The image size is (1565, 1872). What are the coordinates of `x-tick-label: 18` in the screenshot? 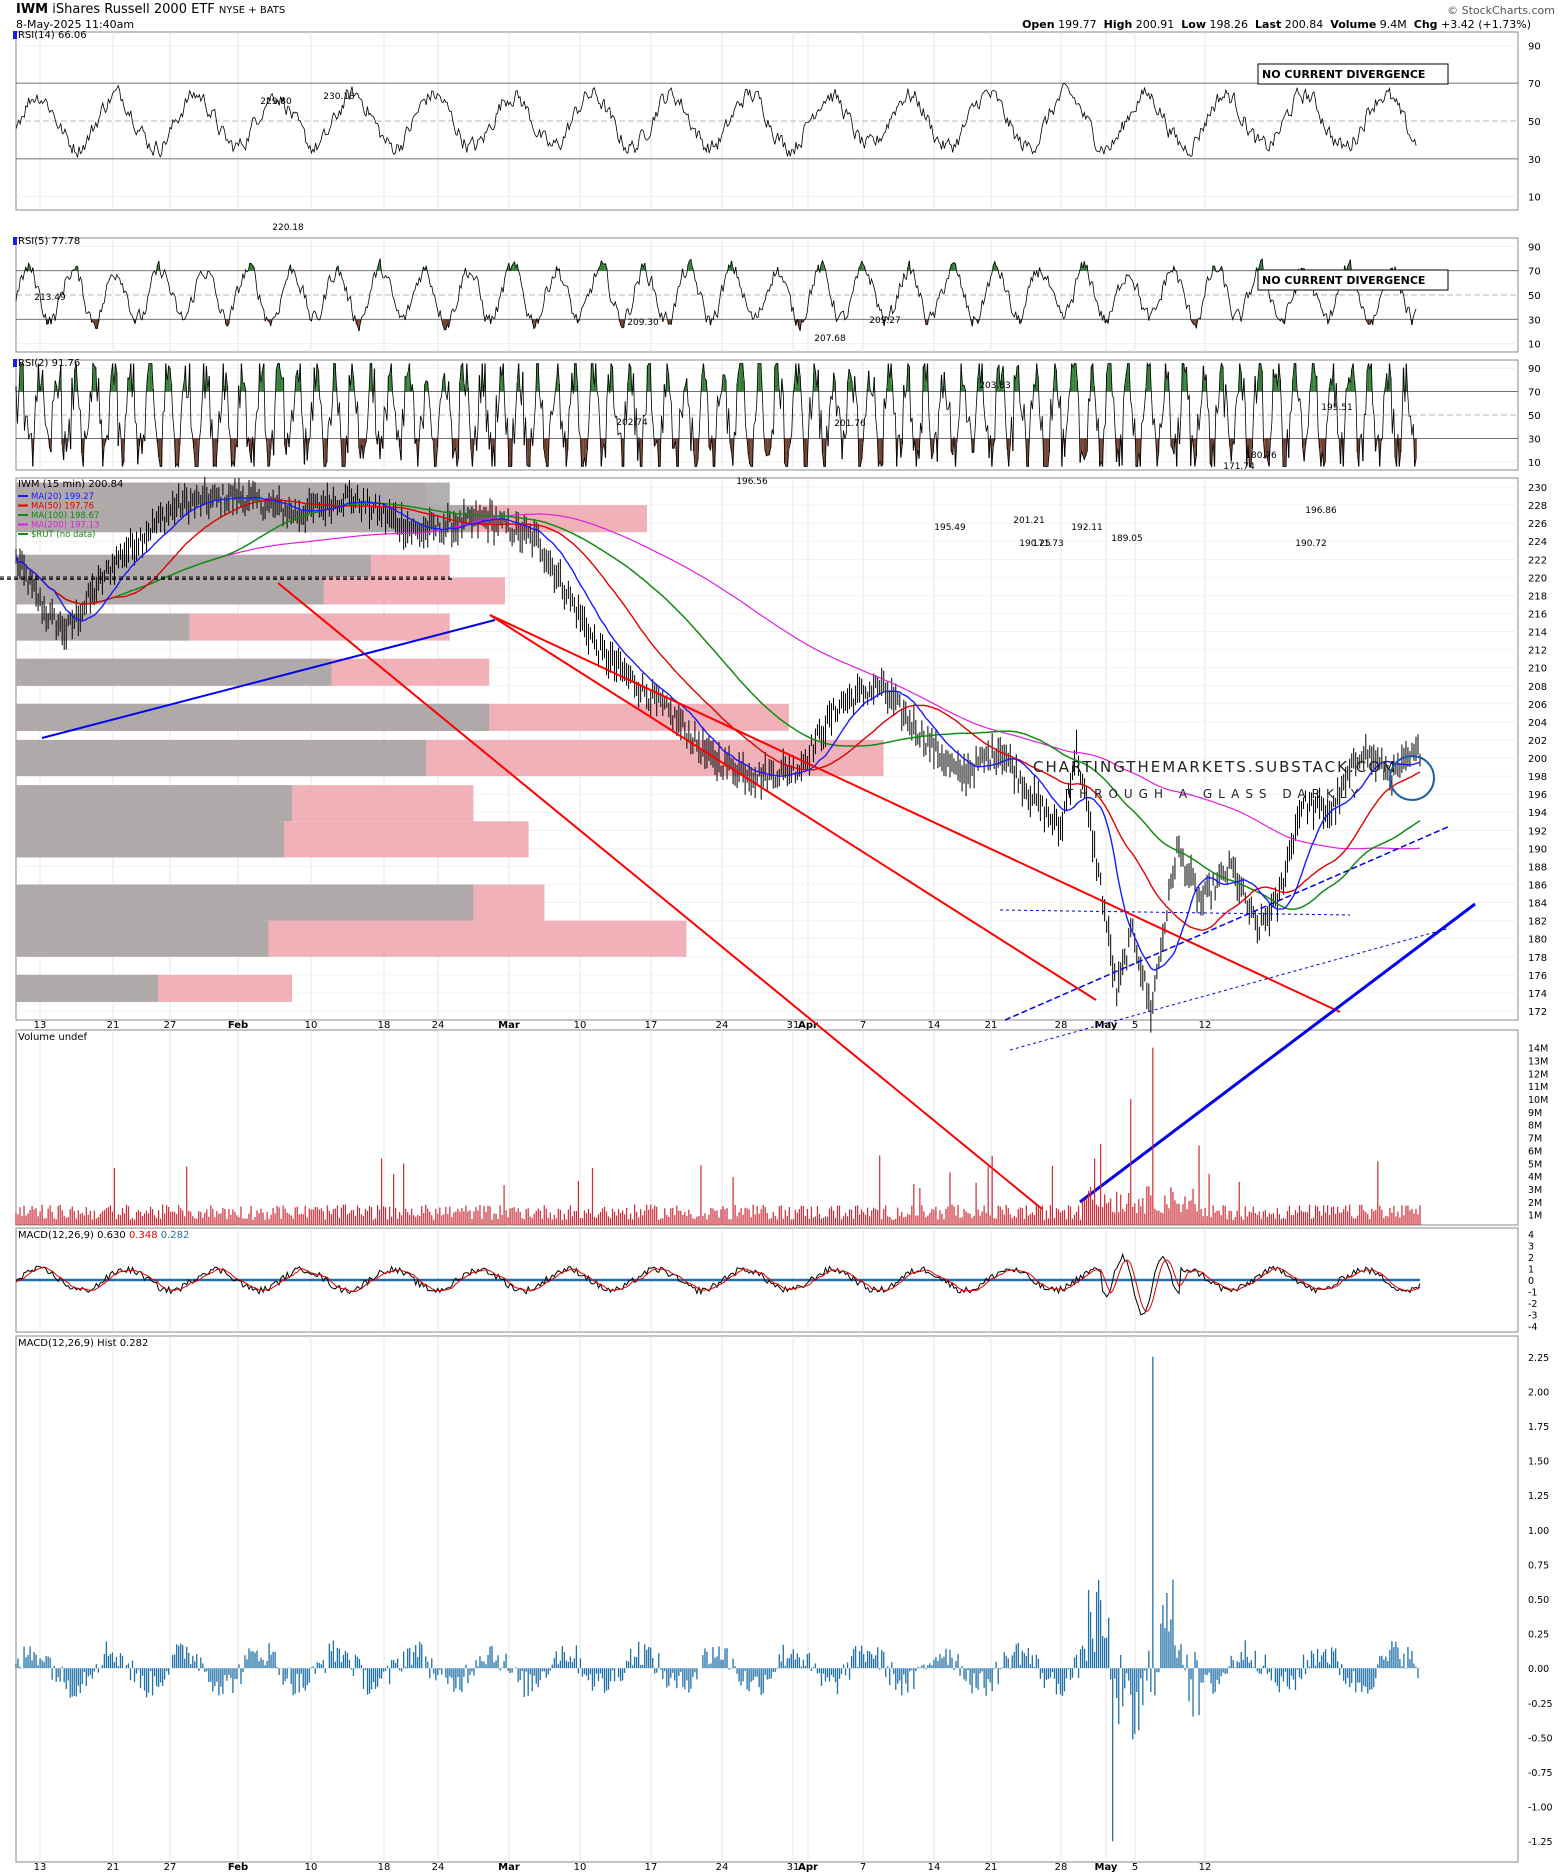 It's located at (384, 1025).